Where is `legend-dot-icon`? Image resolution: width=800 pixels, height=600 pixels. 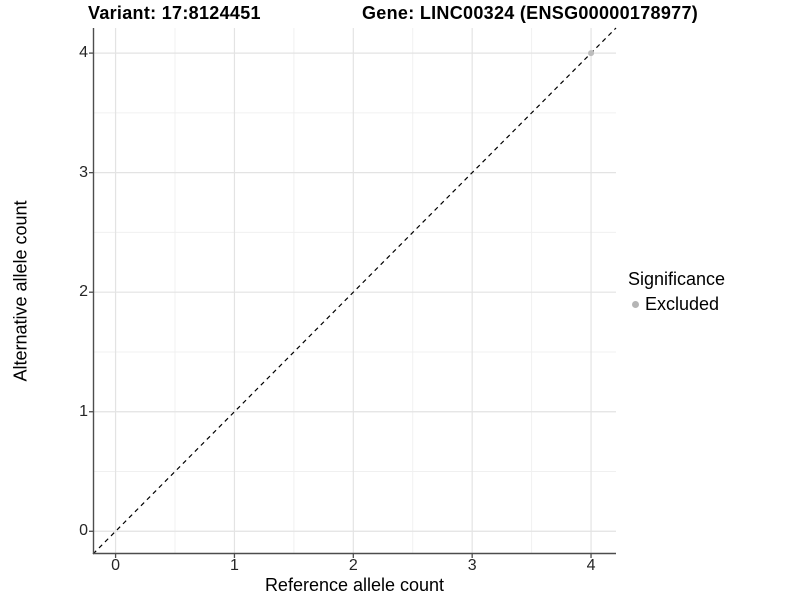
legend-dot-icon is located at coordinates (635, 304).